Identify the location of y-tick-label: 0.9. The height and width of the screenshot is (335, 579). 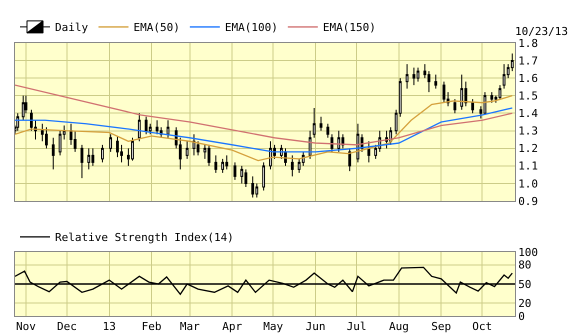
(528, 201).